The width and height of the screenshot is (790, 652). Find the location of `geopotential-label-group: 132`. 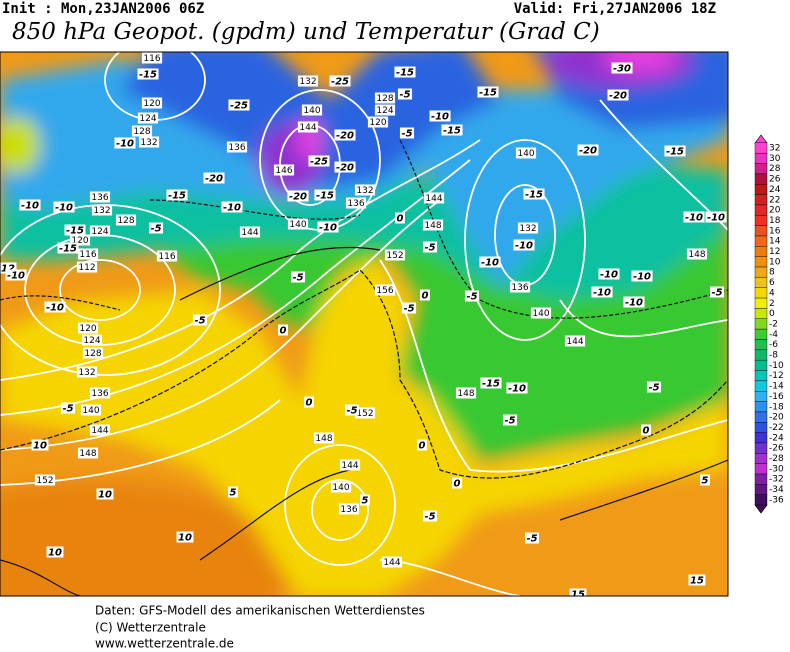

geopotential-label-group: 132 is located at coordinates (365, 190).